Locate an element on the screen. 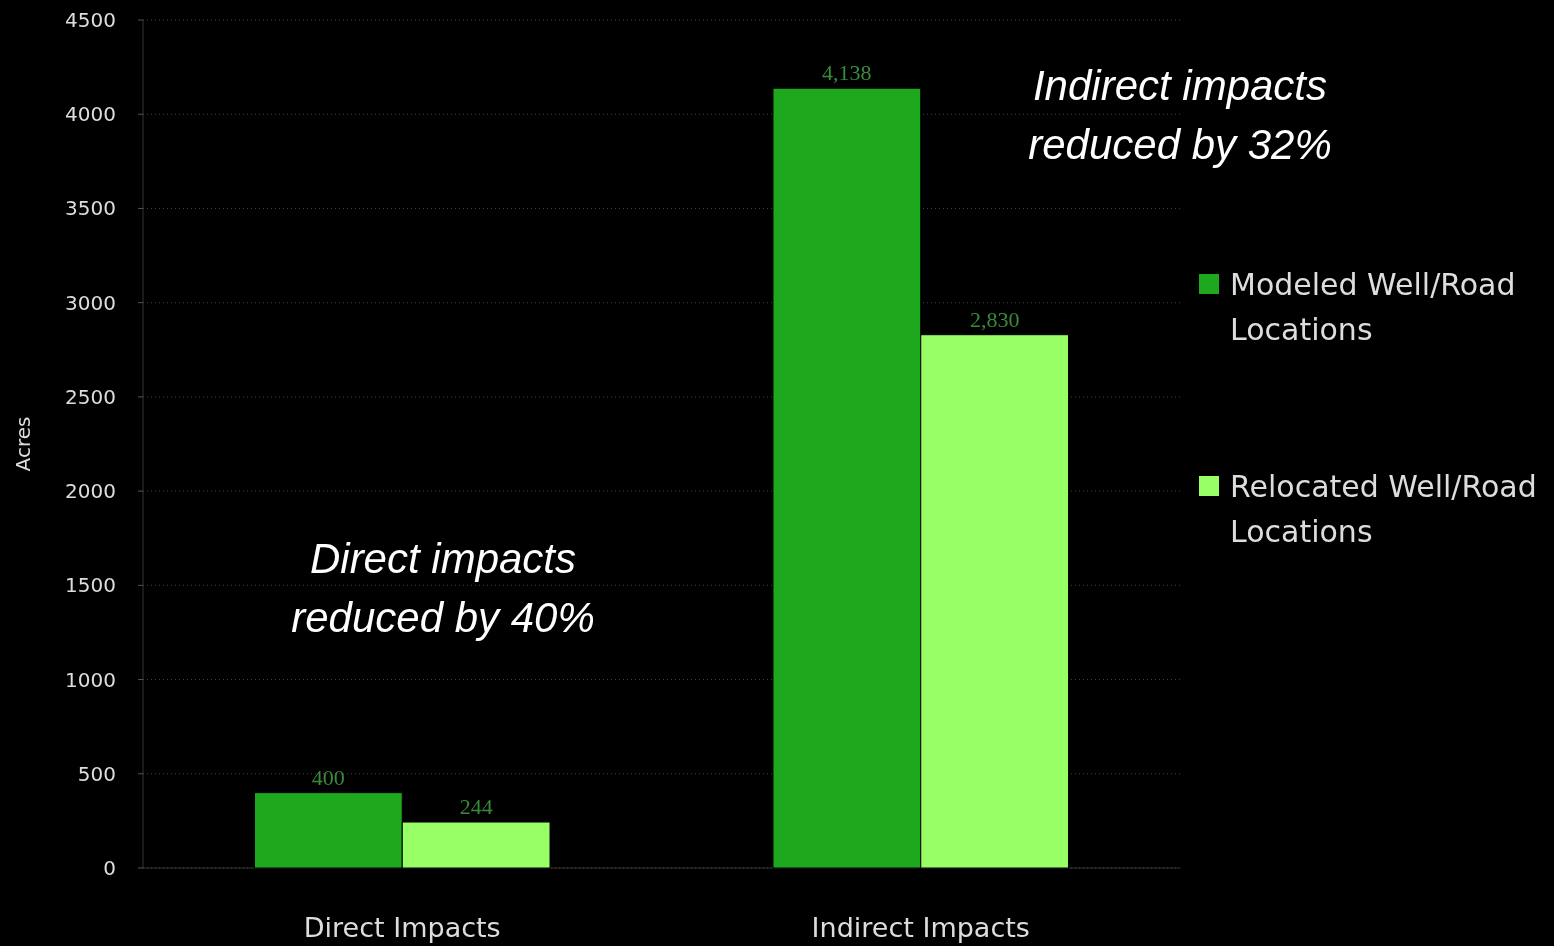  data-label: 400 is located at coordinates (328, 777).